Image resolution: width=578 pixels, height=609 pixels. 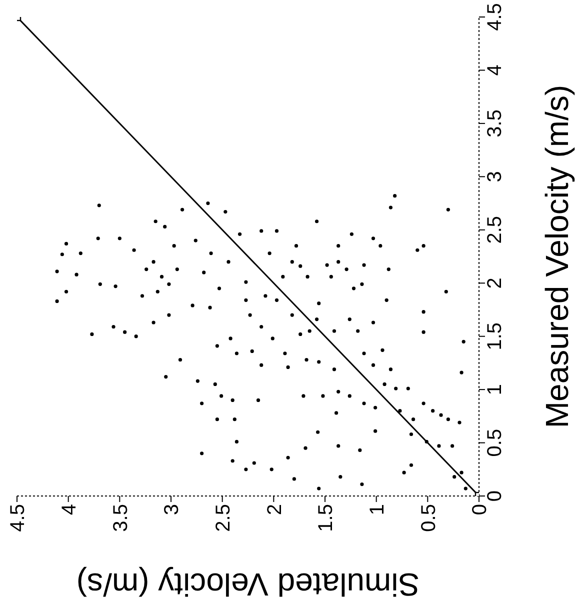 What do you see at coordinates (495, 230) in the screenshot?
I see `y-tick-label: 2.5` at bounding box center [495, 230].